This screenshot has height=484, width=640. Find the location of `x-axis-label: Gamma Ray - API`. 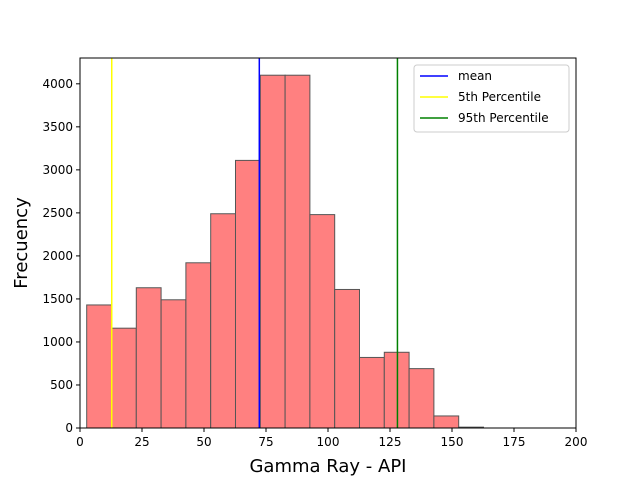

x-axis-label: Gamma Ray - API is located at coordinates (327, 466).